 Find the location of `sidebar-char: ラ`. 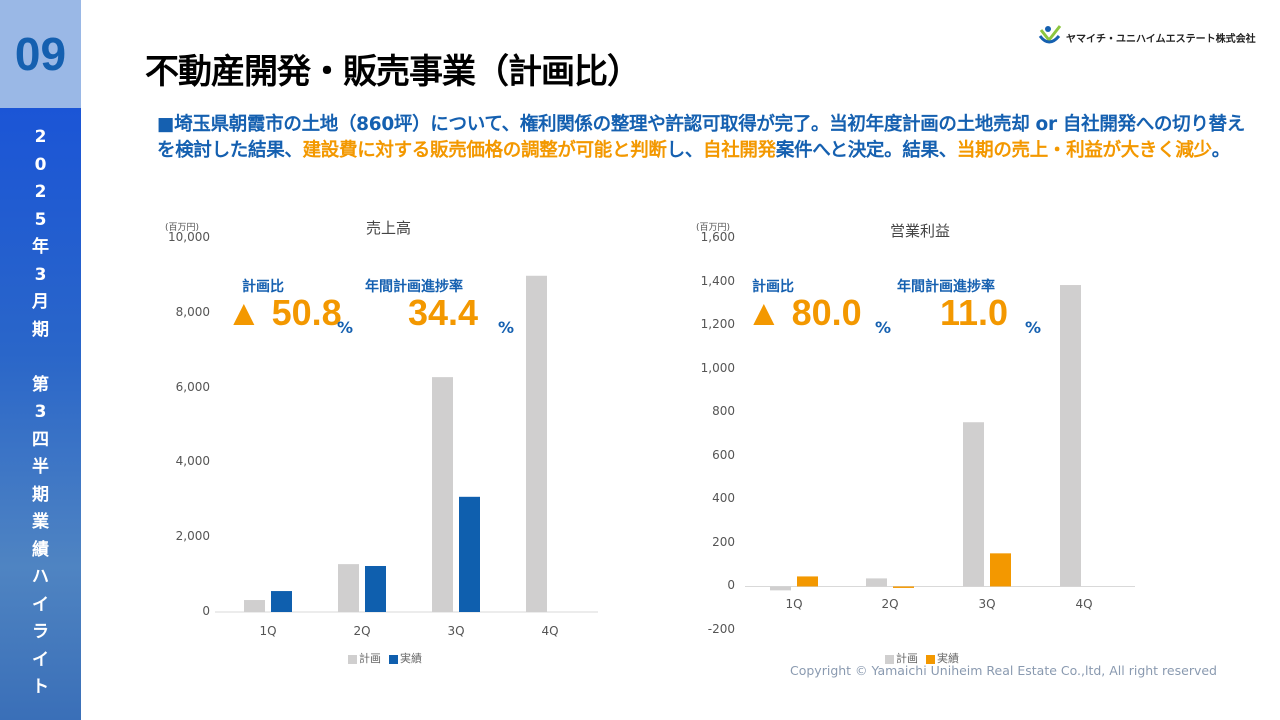

sidebar-char: ラ is located at coordinates (40, 632).